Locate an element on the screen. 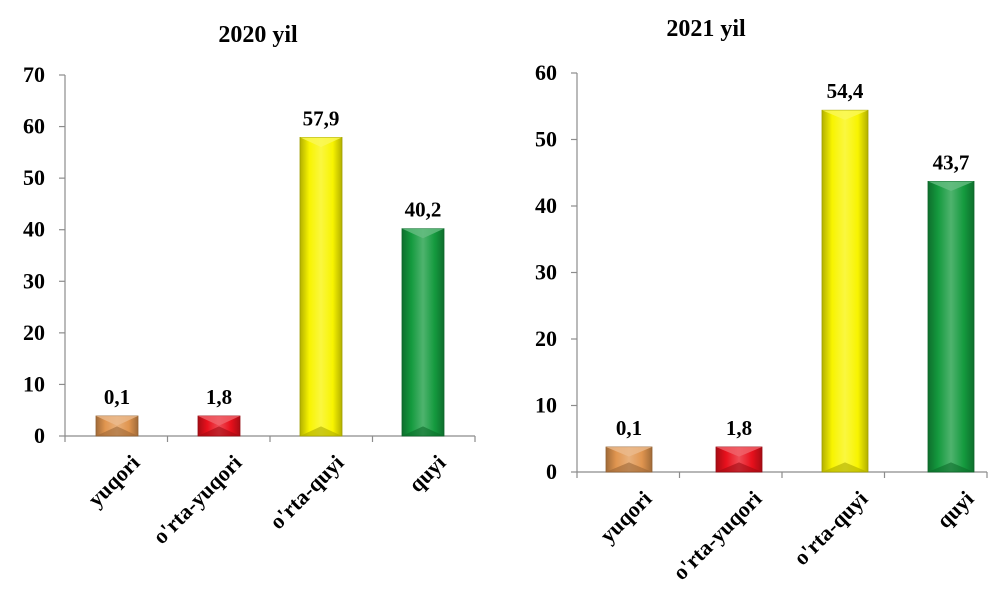 This screenshot has height=612, width=998. chart-title: 2021 yil is located at coordinates (706, 29).